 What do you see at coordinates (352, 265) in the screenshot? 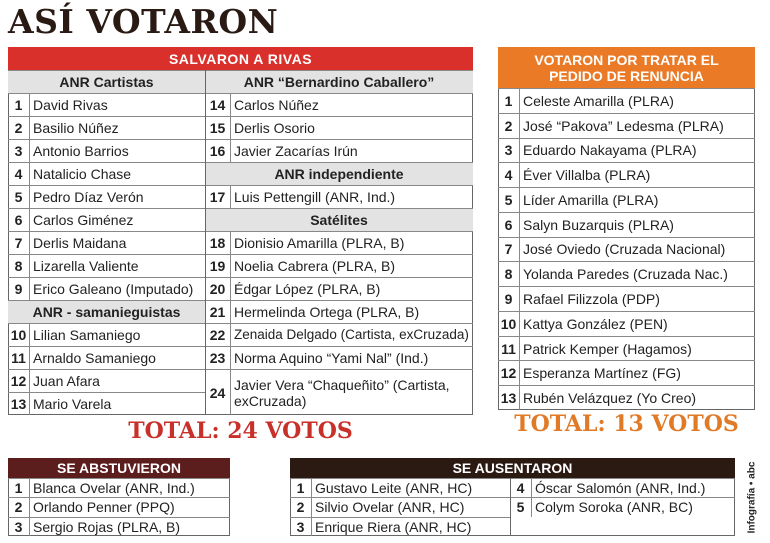
I see `row-name: Noelia Cabrera (PLRA, B)` at bounding box center [352, 265].